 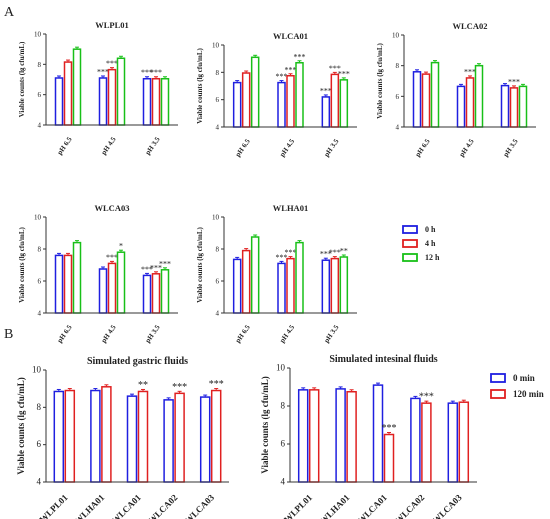 What do you see at coordinates (470, 26) in the screenshot?
I see `title-wlca02: WLCA02` at bounding box center [470, 26].